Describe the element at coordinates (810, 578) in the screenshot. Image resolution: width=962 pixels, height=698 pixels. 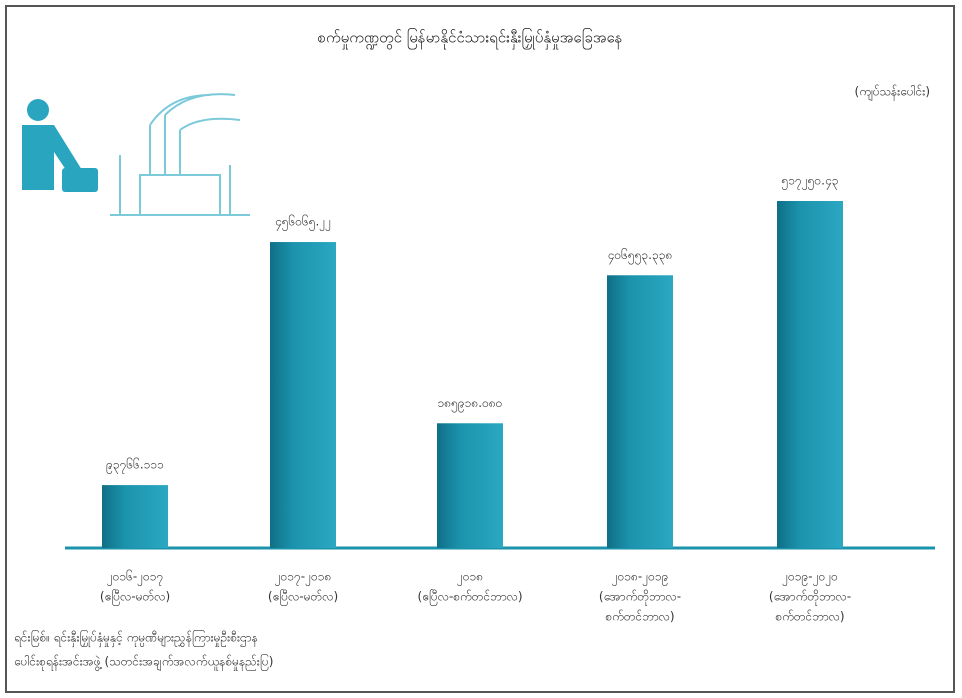
I see `x-tick-label: ၂၀၁၉-၂၀၂၀` at that location.